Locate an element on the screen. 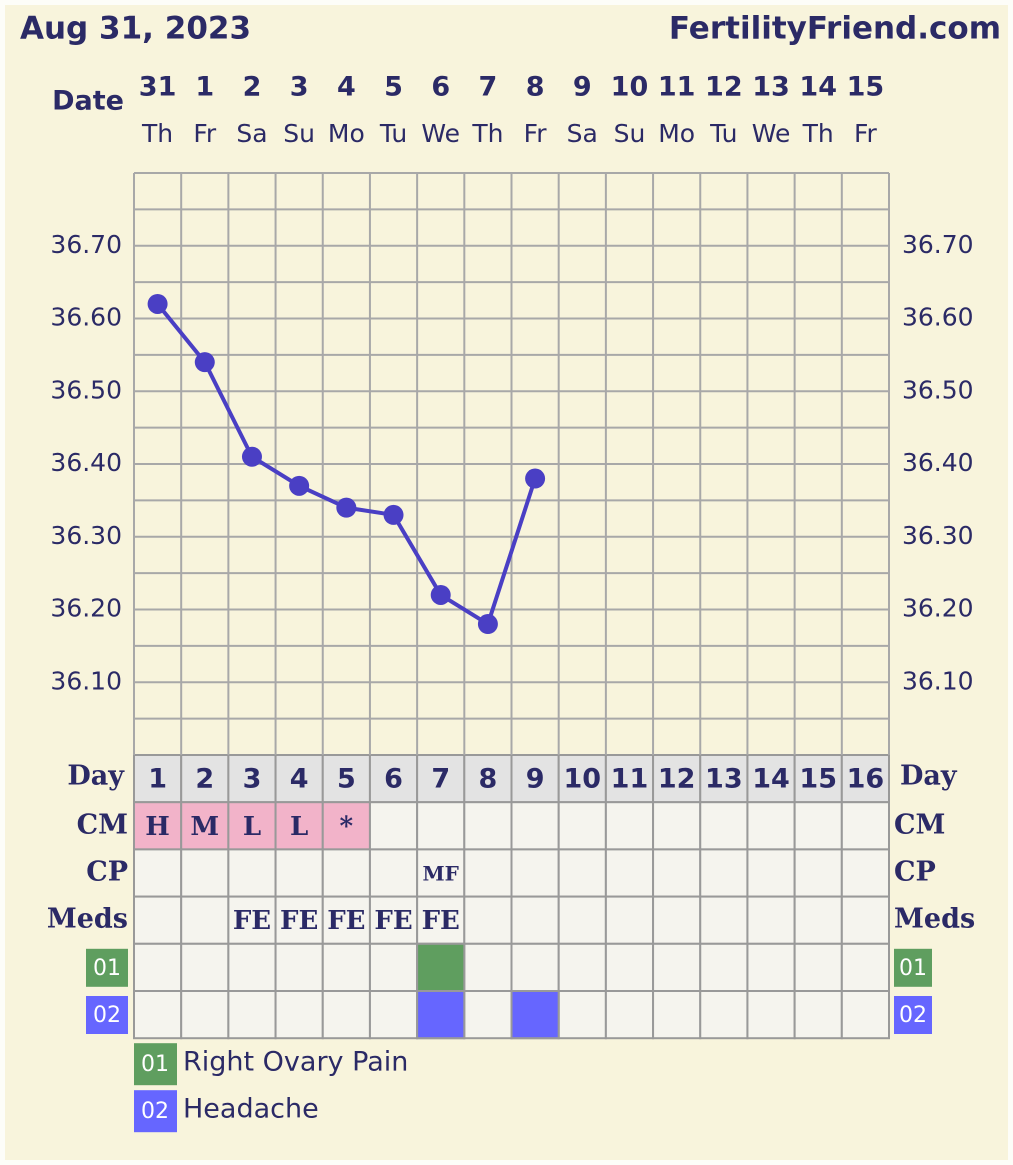 The height and width of the screenshot is (1165, 1013). day-number: 11 is located at coordinates (630, 779).